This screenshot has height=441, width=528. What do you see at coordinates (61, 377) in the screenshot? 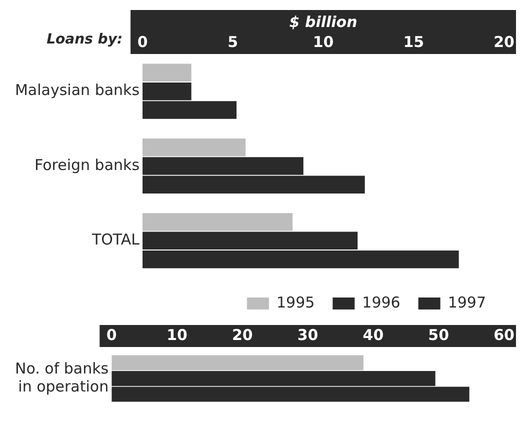
I see `y-tick-label: No. of banks in operation` at bounding box center [61, 377].